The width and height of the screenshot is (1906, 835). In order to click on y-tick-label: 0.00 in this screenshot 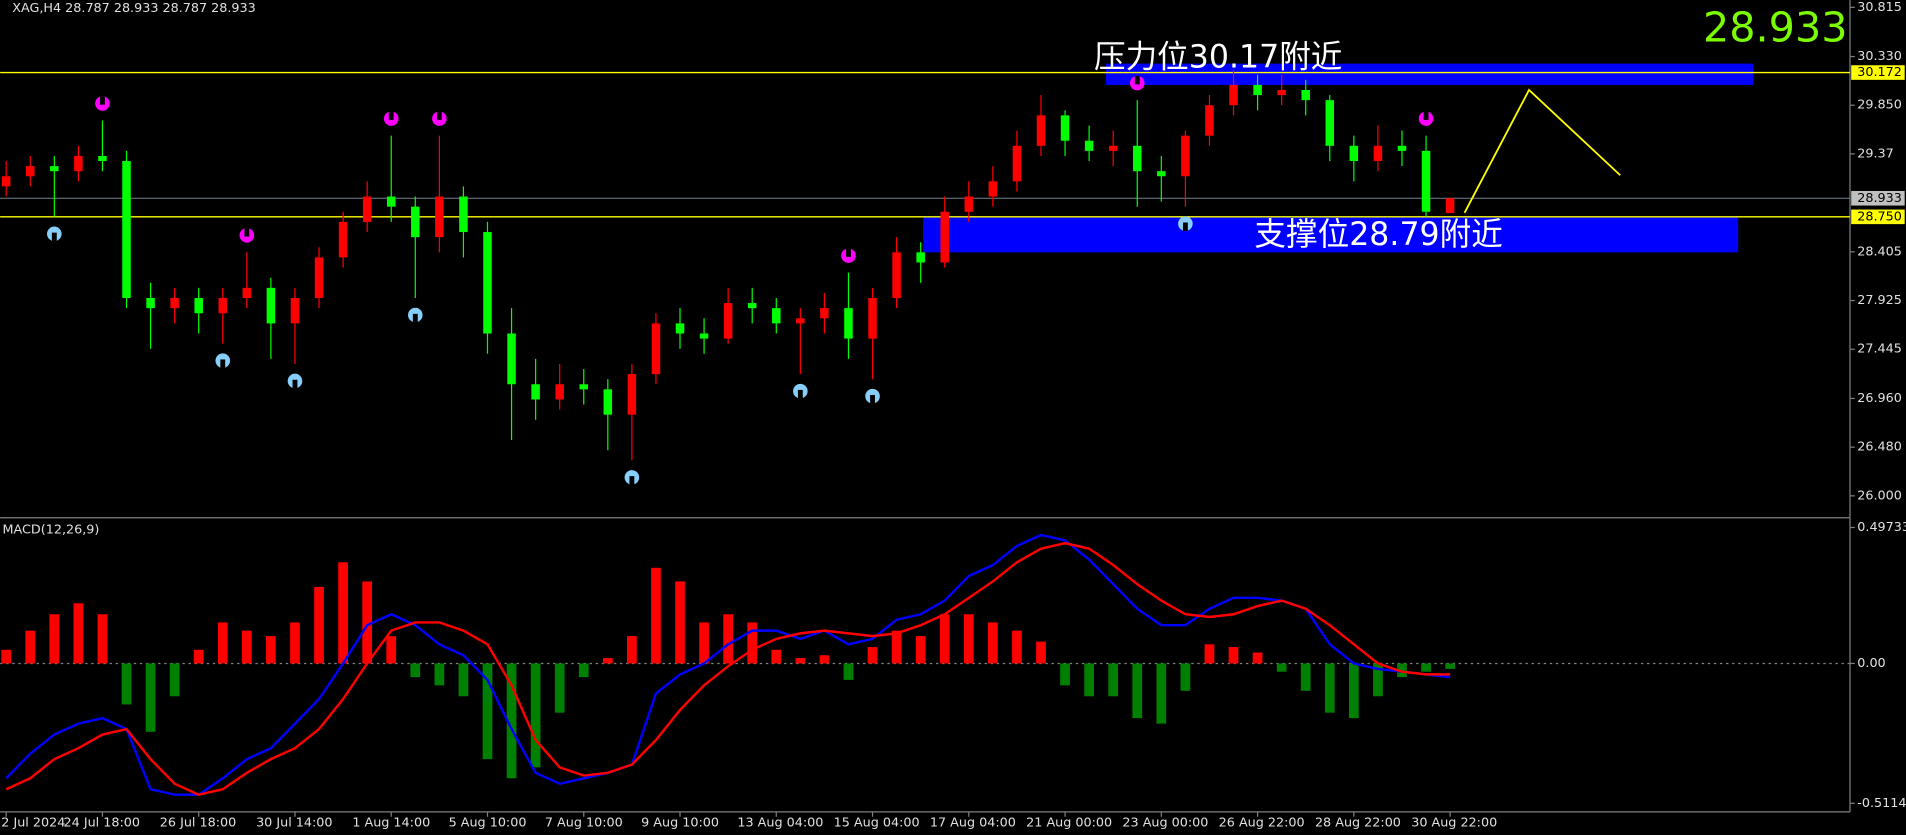, I will do `click(1871, 663)`.